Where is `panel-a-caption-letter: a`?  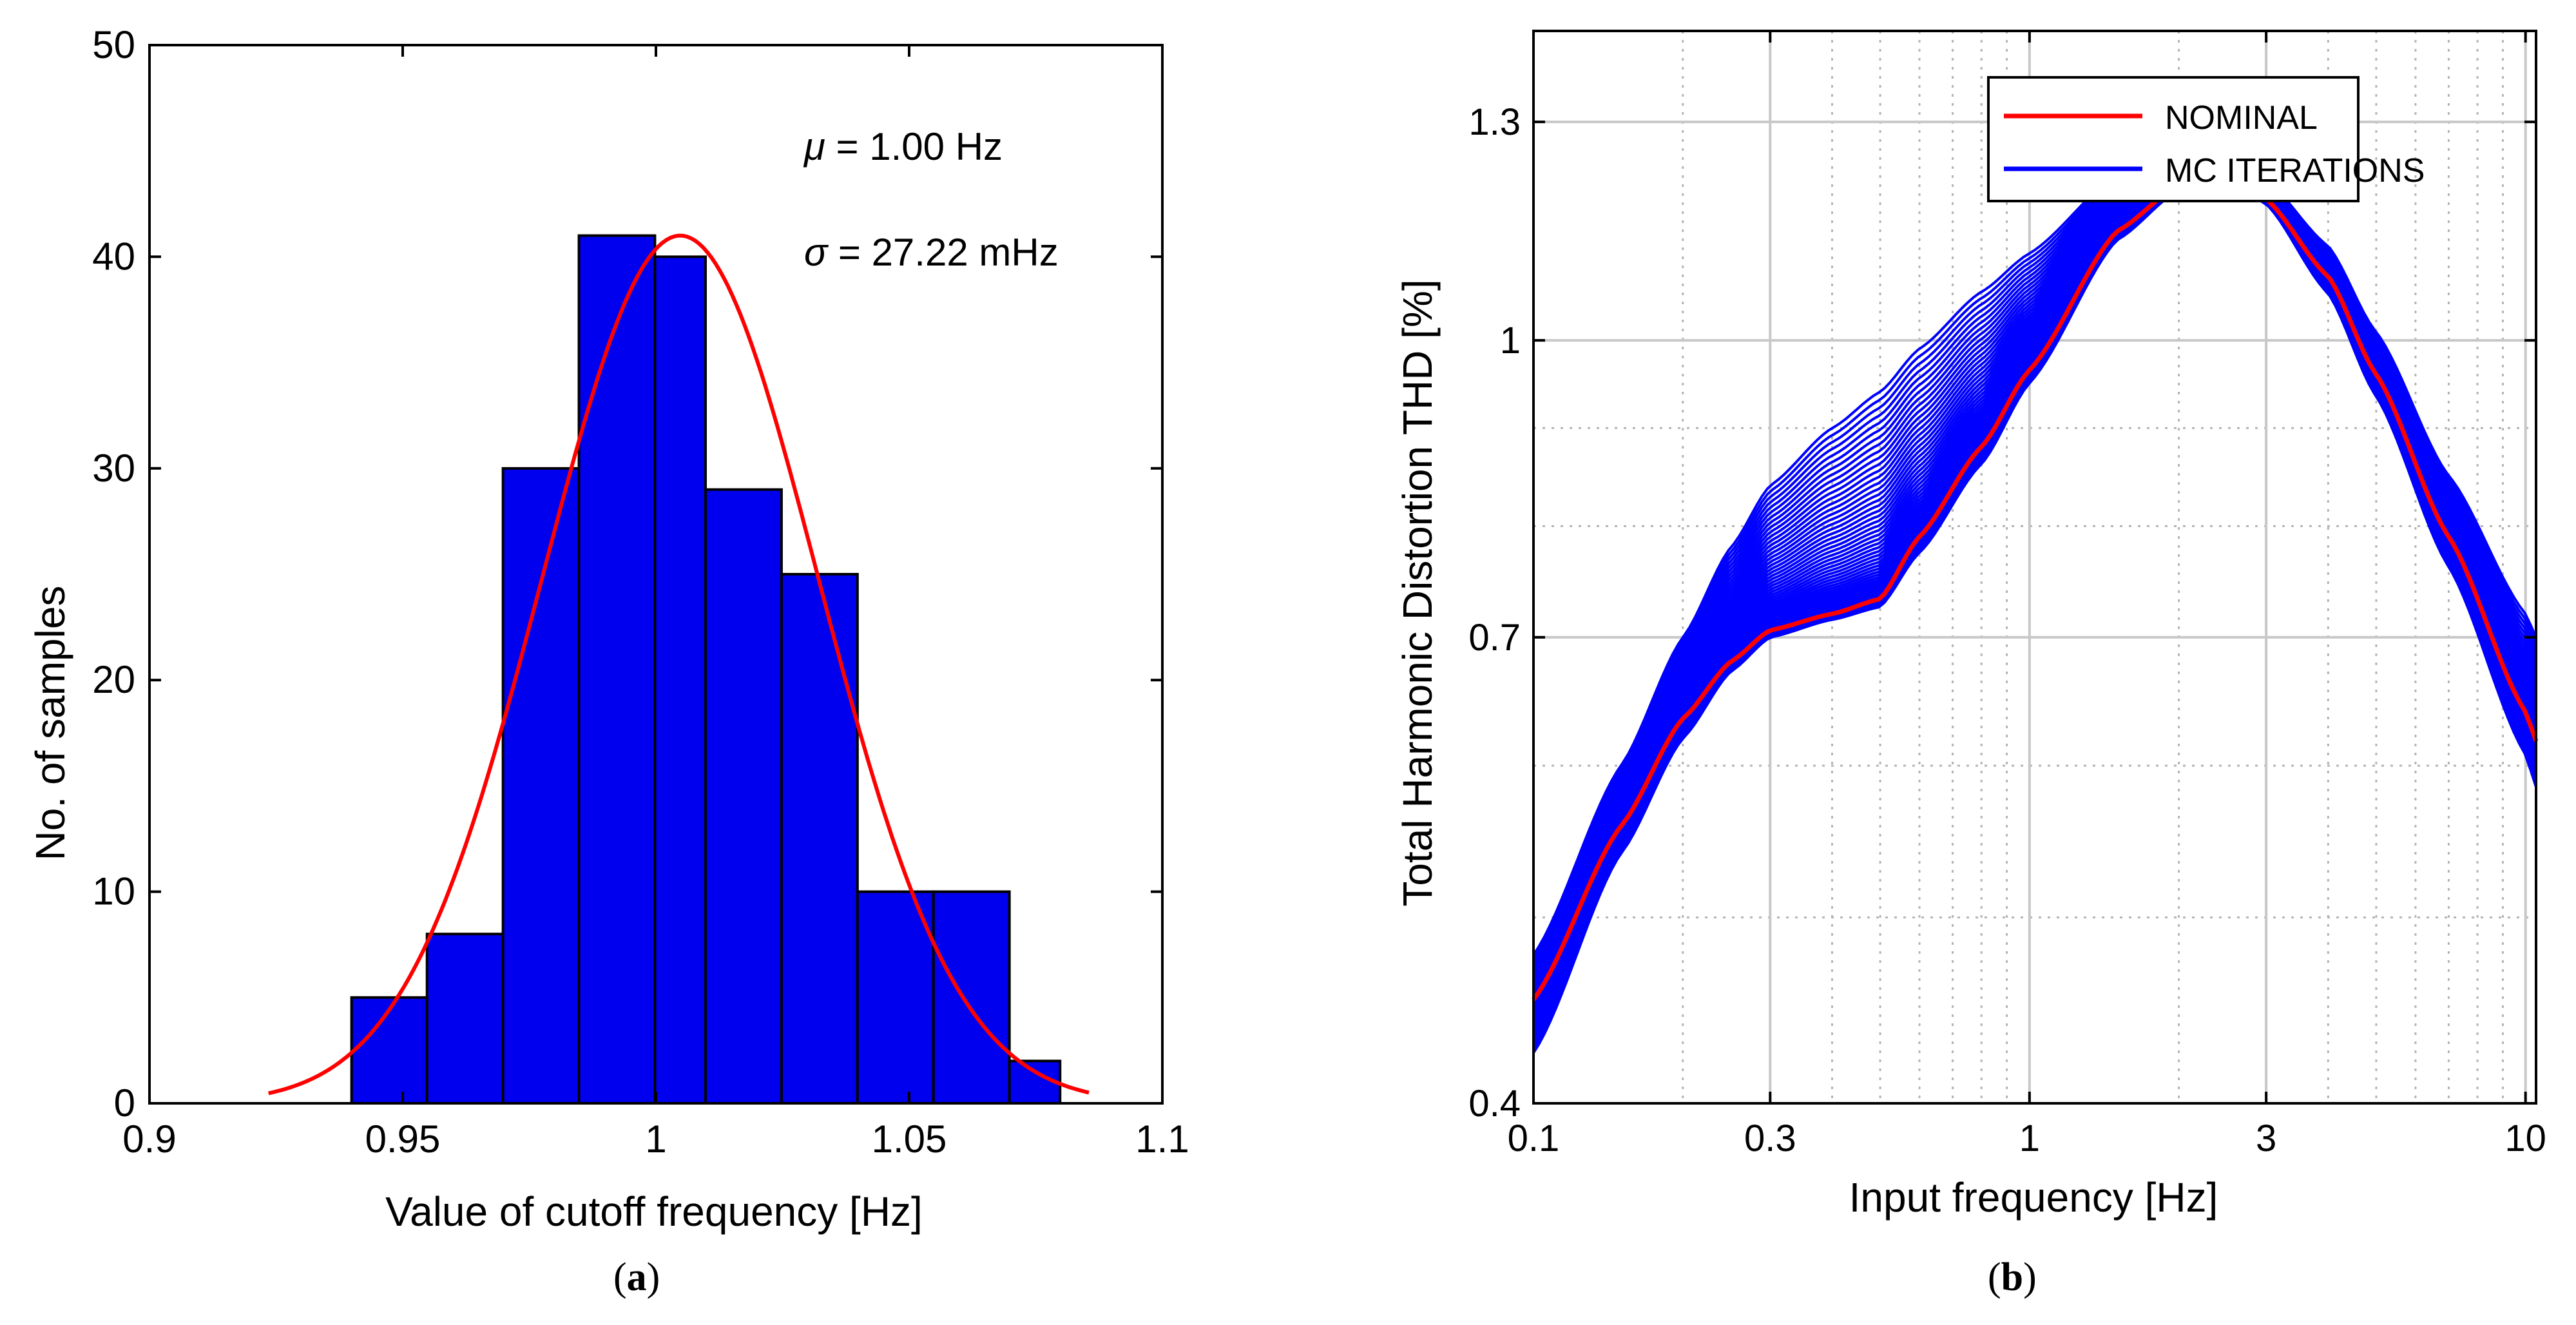
panel-a-caption-letter: a is located at coordinates (637, 1277).